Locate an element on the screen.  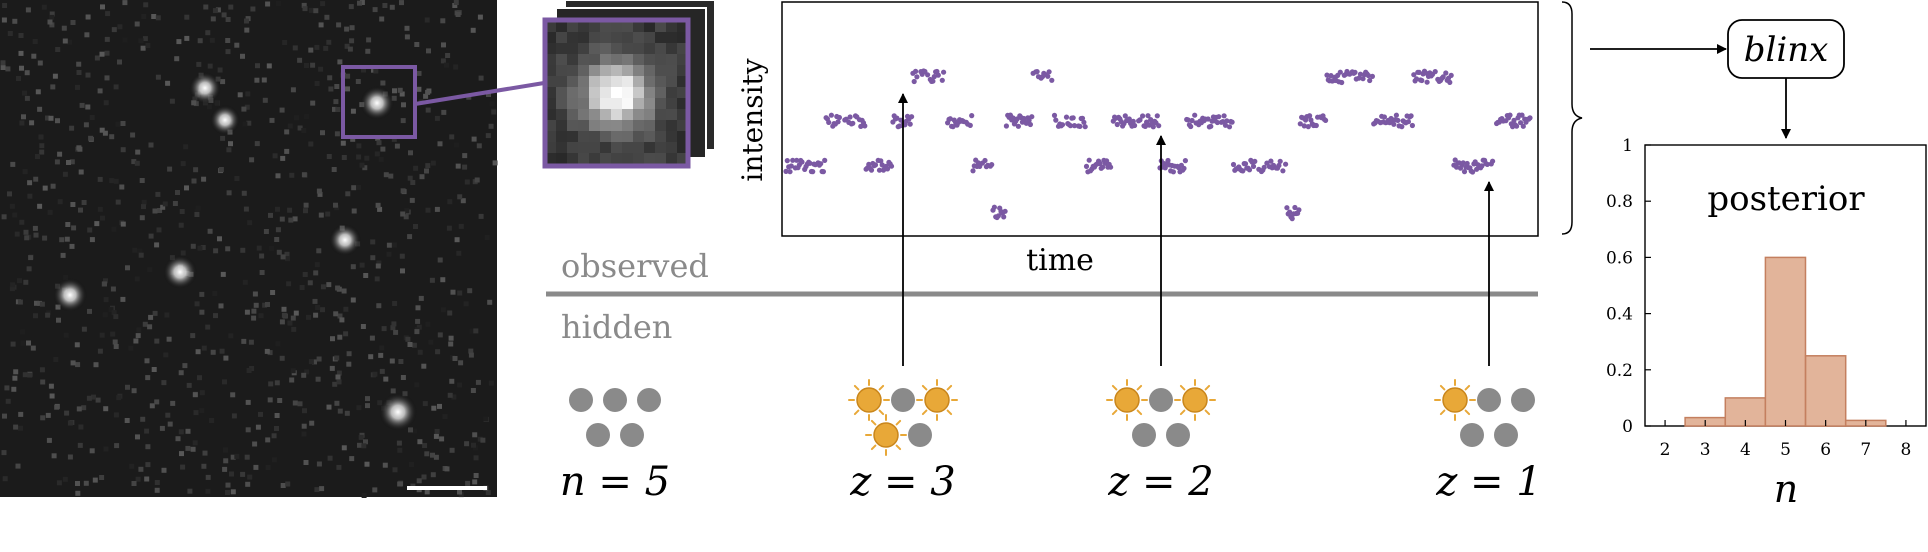
emitter-off-icon is located at coordinates (615, 400).